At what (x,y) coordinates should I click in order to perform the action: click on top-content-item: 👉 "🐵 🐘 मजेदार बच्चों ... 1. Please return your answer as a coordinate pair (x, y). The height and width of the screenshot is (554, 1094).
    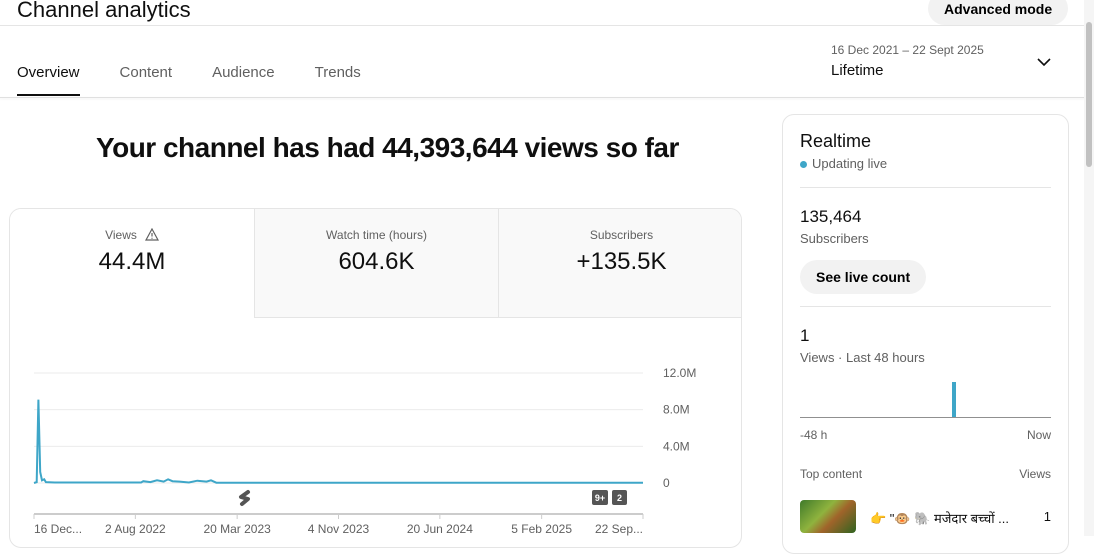
    Looking at the image, I should click on (925, 517).